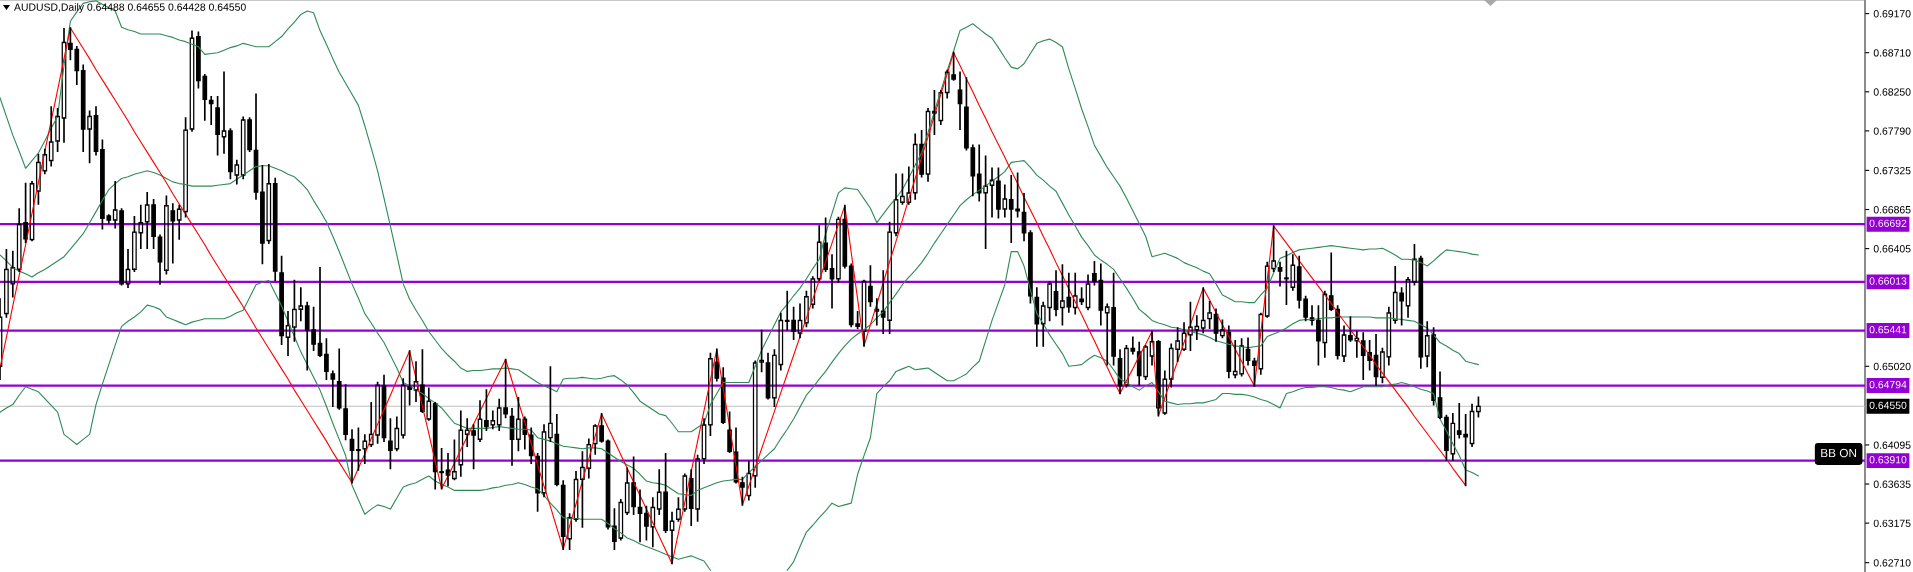 The height and width of the screenshot is (572, 1913). What do you see at coordinates (1888, 329) in the screenshot?
I see `ref-line-label: 0.65441` at bounding box center [1888, 329].